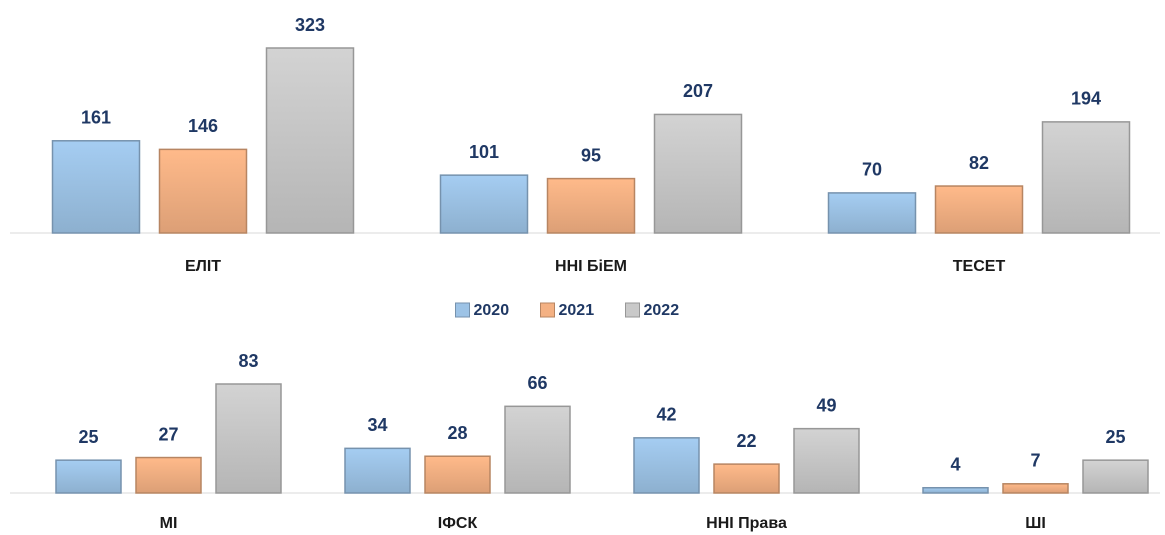  What do you see at coordinates (591, 266) in the screenshot?
I see `x-tick-label: ННІ БіЕМ` at bounding box center [591, 266].